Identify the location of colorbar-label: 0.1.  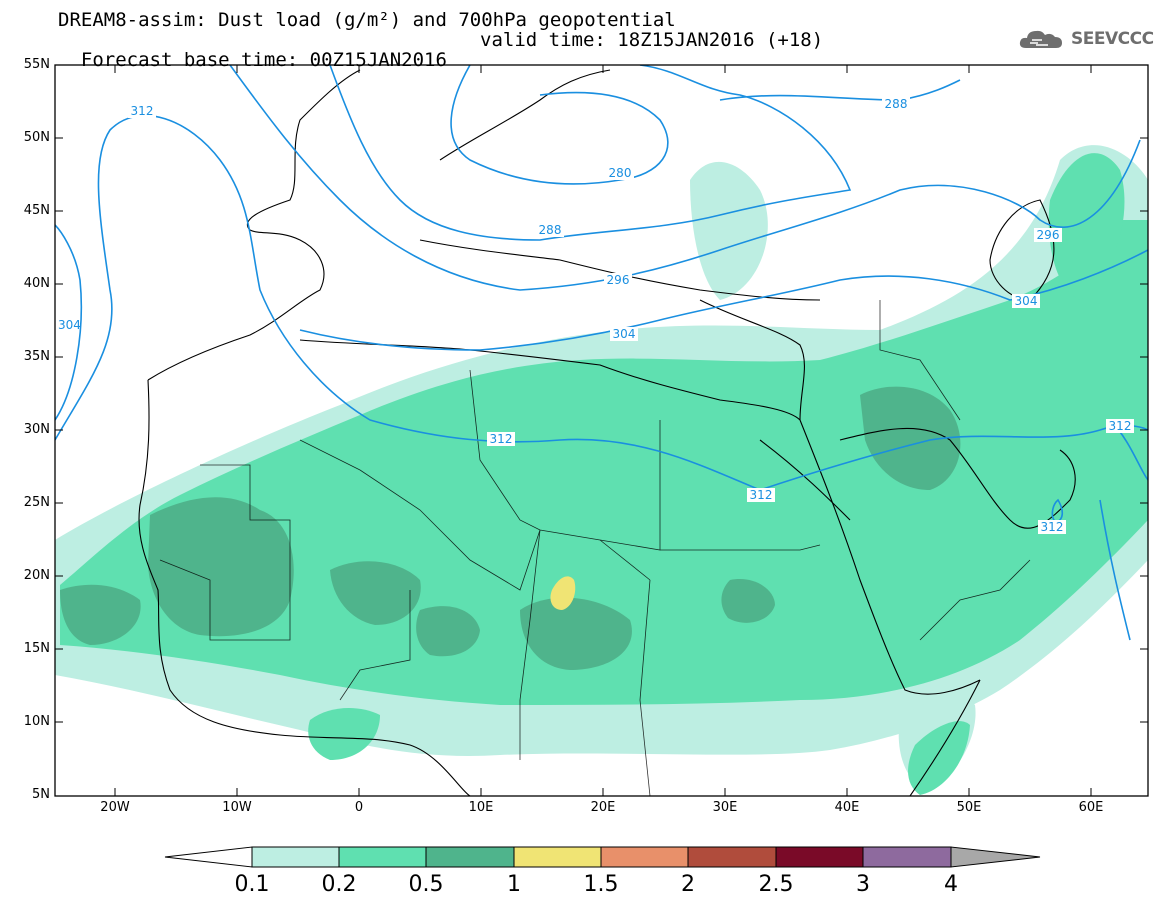
(252, 884).